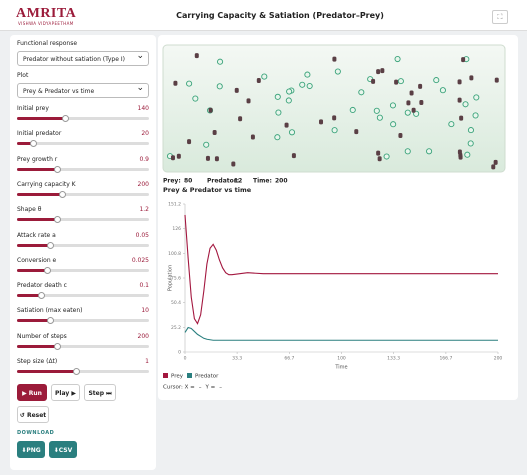  What do you see at coordinates (176, 279) in the screenshot?
I see `y-tick-label: 75.6` at bounding box center [176, 279].